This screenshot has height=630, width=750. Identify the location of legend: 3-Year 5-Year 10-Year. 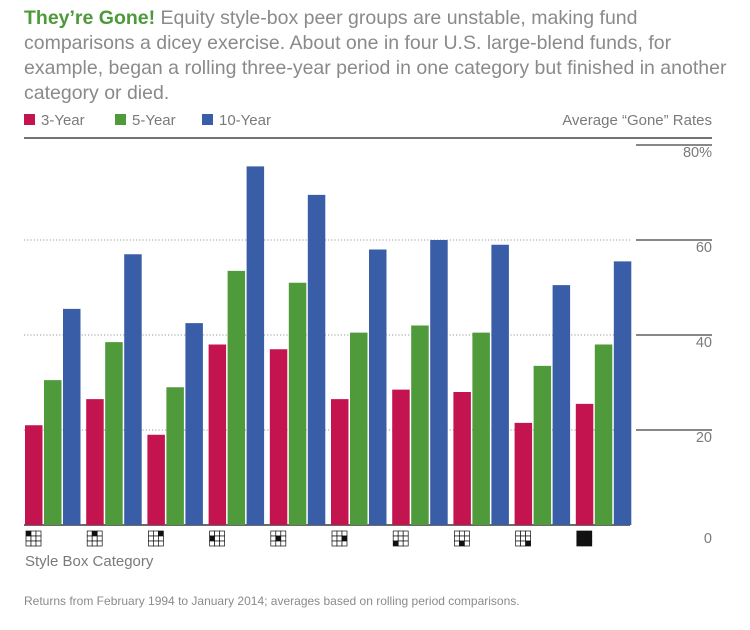
(147, 120).